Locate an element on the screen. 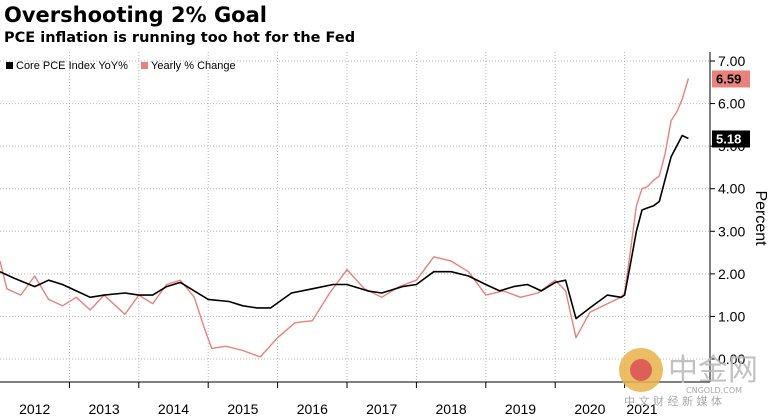 Image resolution: width=775 pixels, height=418 pixels. legend-label-core-pce: Core PCE Index YoY% is located at coordinates (72, 66).